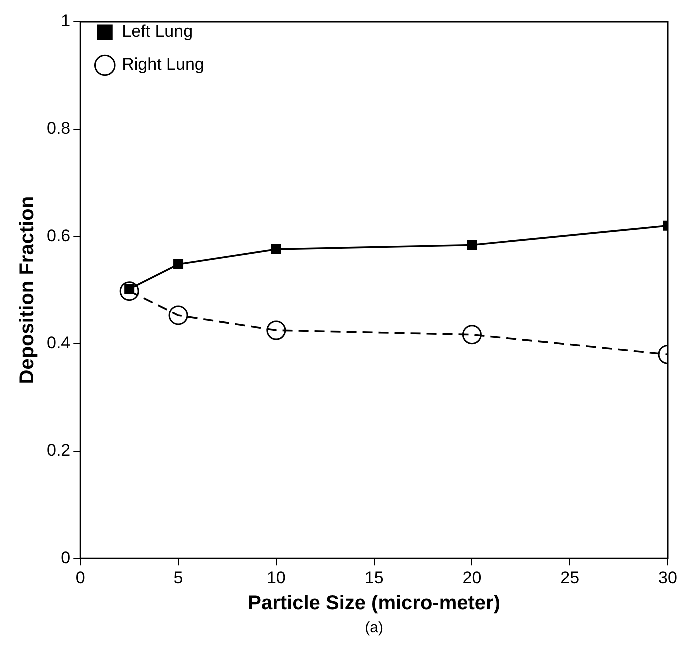  I want to click on y-tick-label: 1, so click(66, 21).